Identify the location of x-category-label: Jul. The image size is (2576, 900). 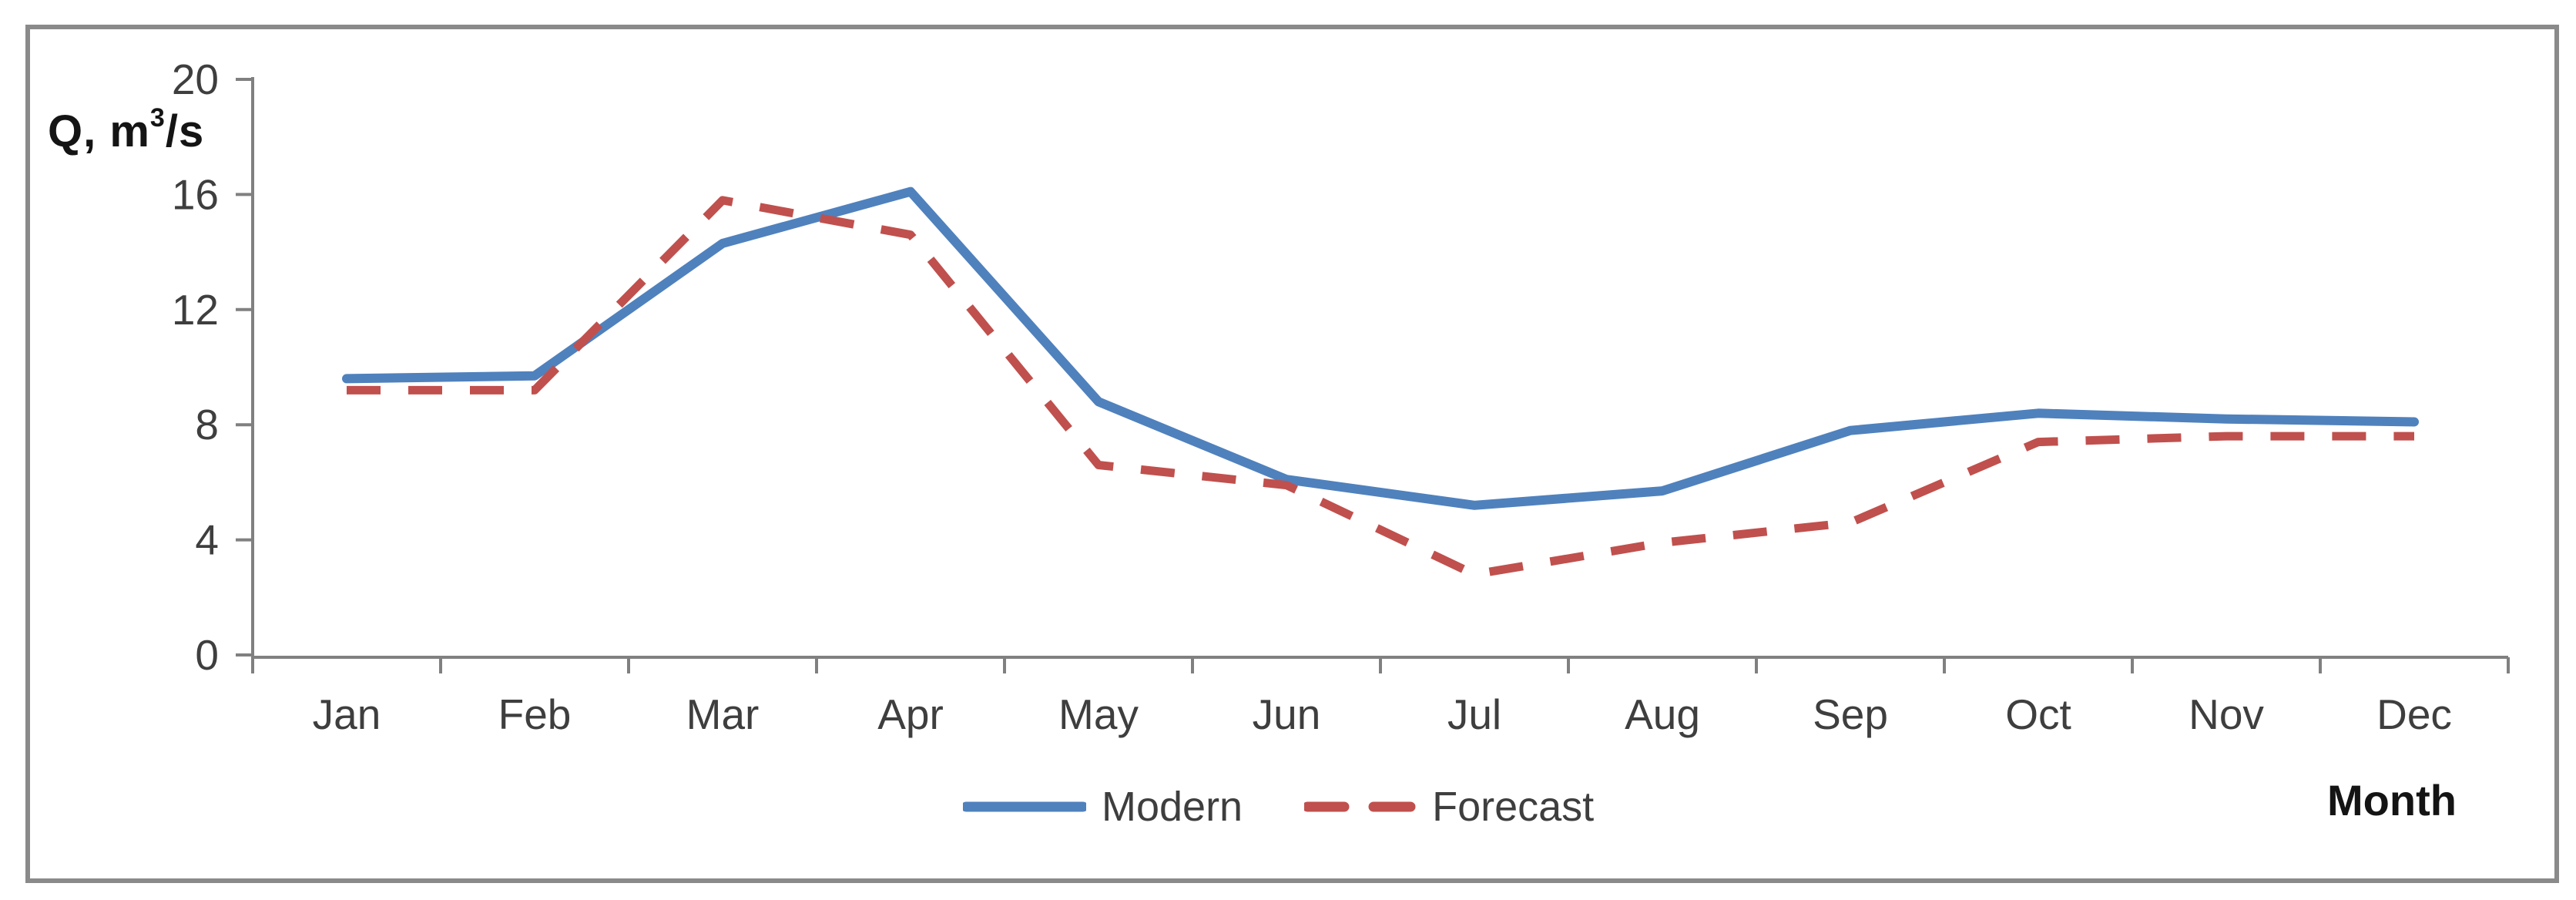
(1474, 714).